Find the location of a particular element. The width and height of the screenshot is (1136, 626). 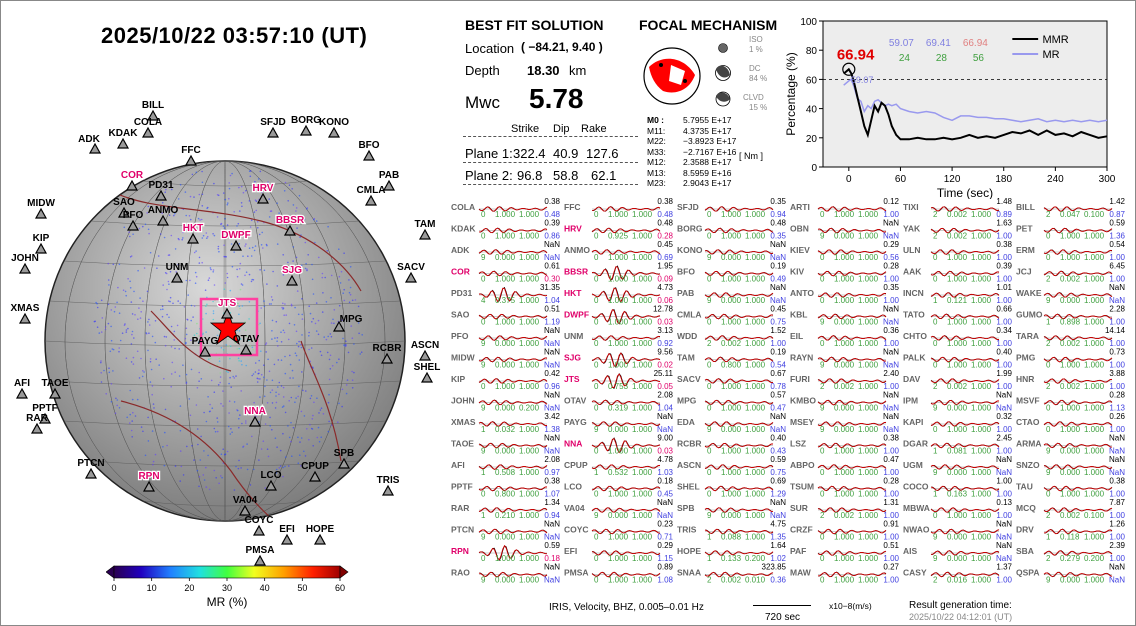

wave-station-label: MIDW is located at coordinates (463, 358).